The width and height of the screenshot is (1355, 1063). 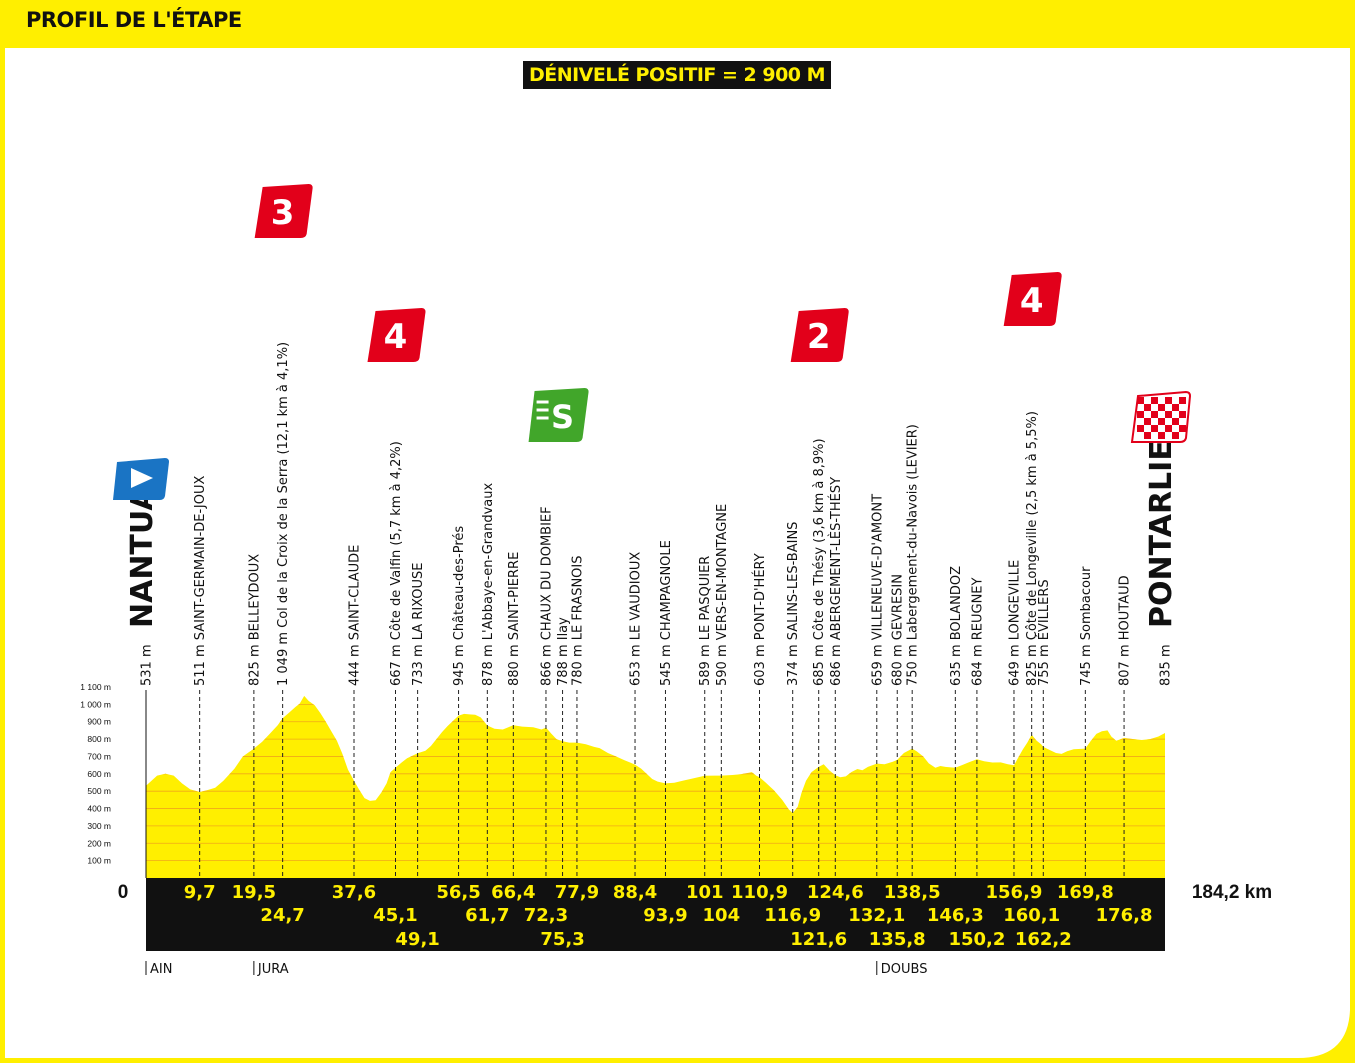 I want to click on waypoint-label: 825 m BELLEYDOUX, so click(x=254, y=620).